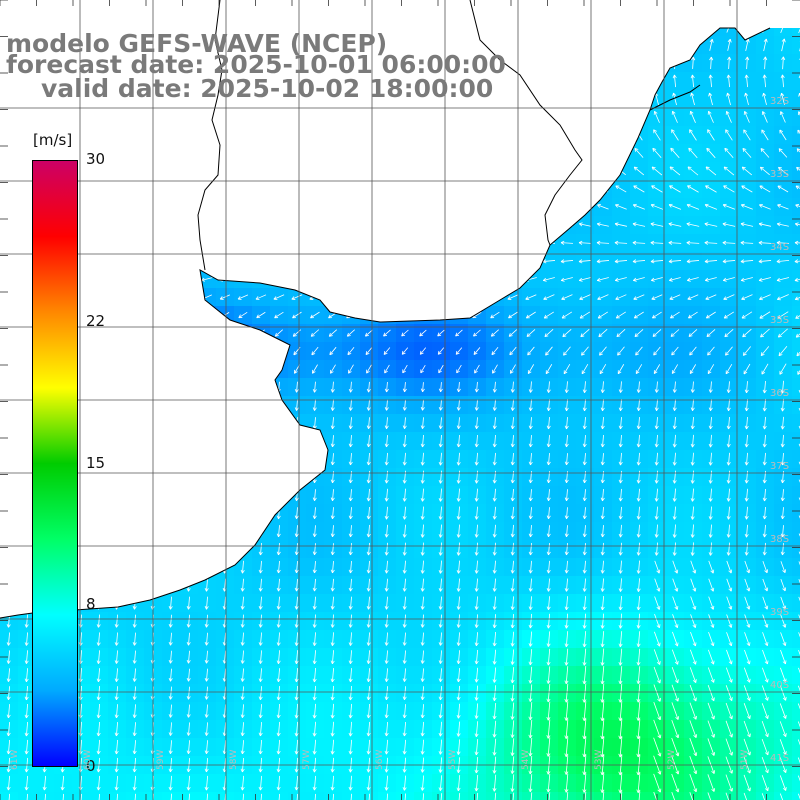 Image resolution: width=800 pixels, height=800 pixels. What do you see at coordinates (780, 612) in the screenshot?
I see `latitude-label: 39S` at bounding box center [780, 612].